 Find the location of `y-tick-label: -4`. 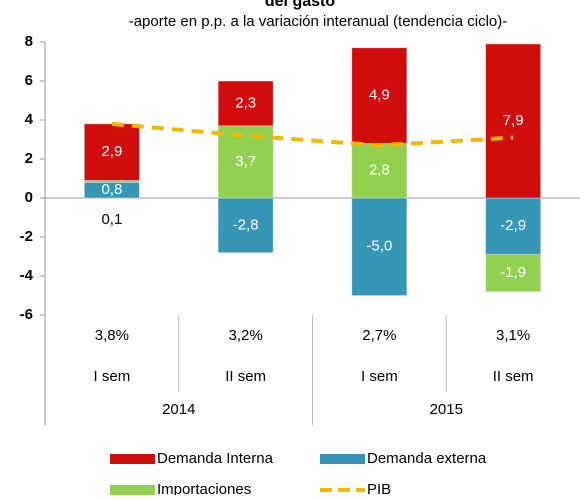

y-tick-label: -4 is located at coordinates (27, 275).